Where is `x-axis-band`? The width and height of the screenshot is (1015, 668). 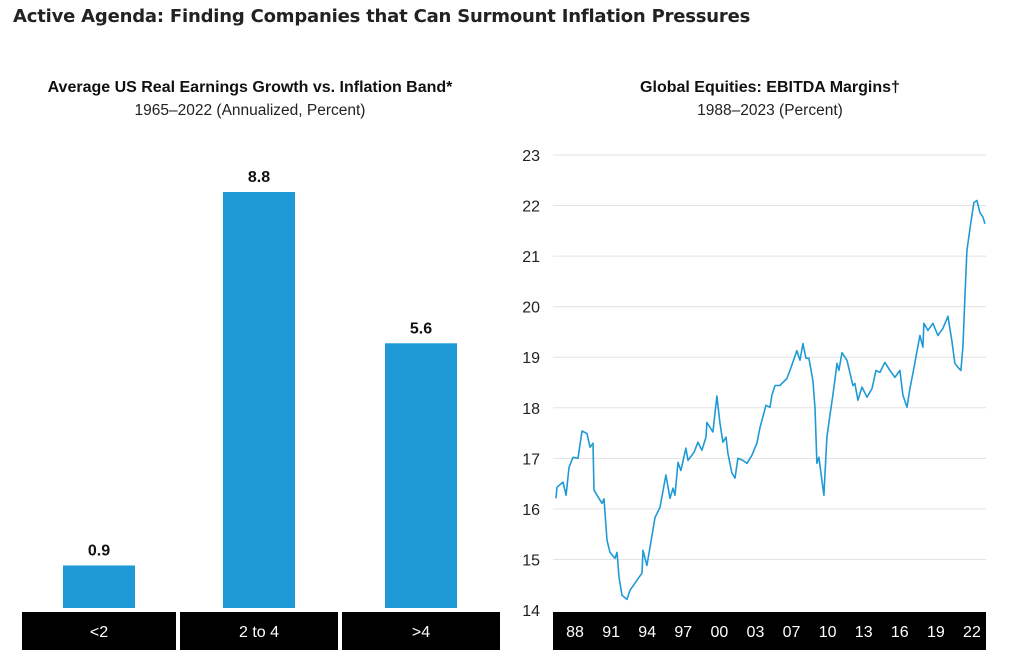 x-axis-band is located at coordinates (769, 631).